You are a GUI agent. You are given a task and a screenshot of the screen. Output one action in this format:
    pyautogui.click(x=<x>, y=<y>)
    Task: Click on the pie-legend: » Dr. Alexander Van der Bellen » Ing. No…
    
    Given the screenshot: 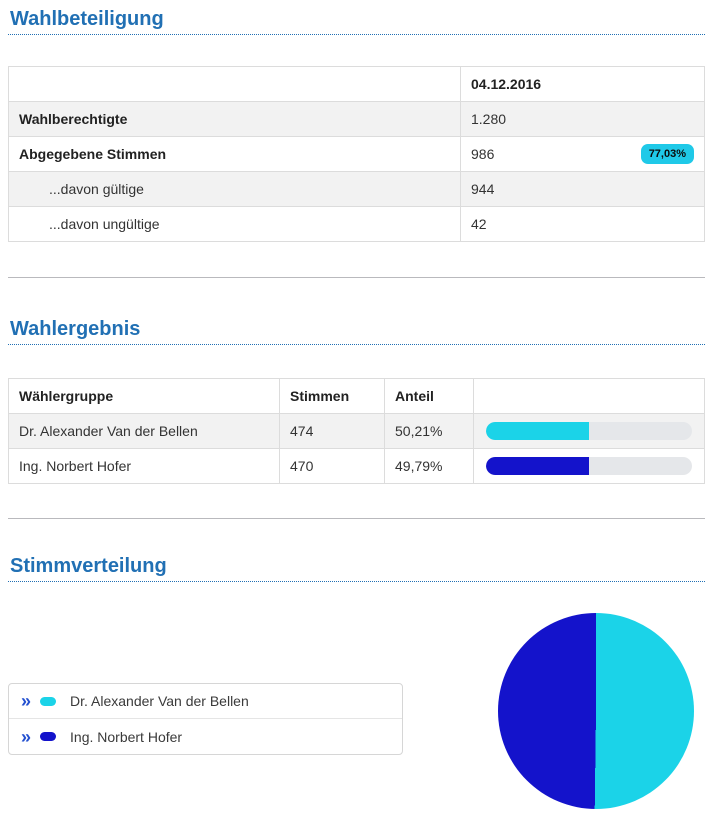 What is the action you would take?
    pyautogui.click(x=205, y=719)
    